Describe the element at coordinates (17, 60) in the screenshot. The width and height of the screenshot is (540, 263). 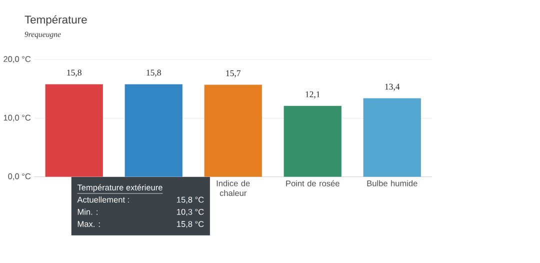
I see `y-tick-label: 20,0 °C` at that location.